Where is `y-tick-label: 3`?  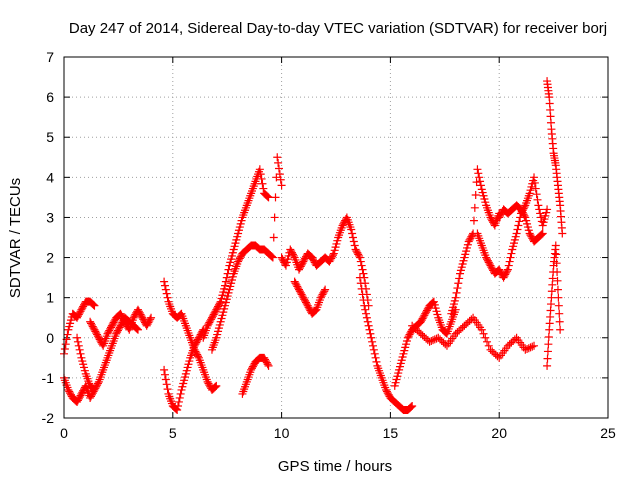
y-tick-label: 3 is located at coordinates (50, 217).